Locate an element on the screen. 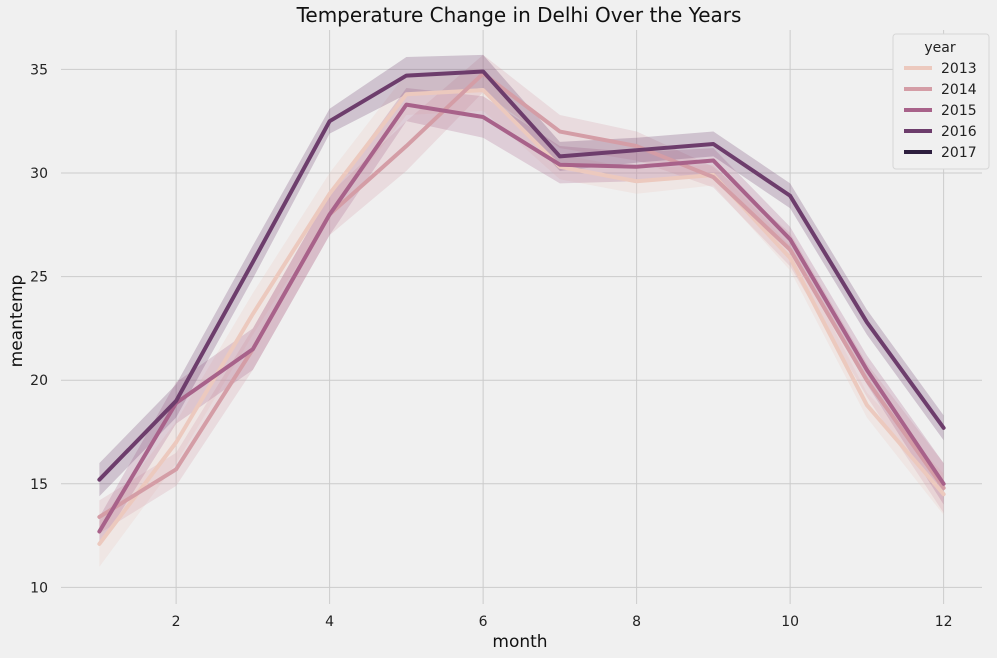 The width and height of the screenshot is (997, 658). y-tick-label: 15 is located at coordinates (39, 485).